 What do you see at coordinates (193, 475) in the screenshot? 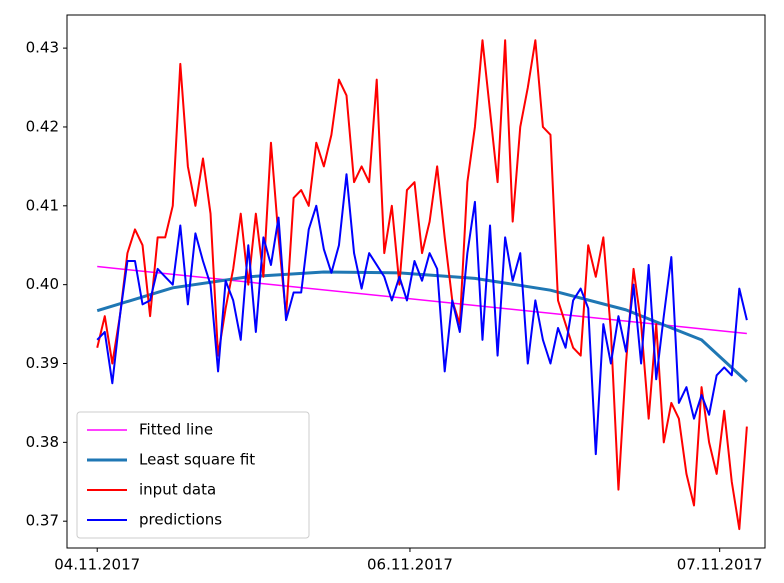
I see `legend-box` at bounding box center [193, 475].